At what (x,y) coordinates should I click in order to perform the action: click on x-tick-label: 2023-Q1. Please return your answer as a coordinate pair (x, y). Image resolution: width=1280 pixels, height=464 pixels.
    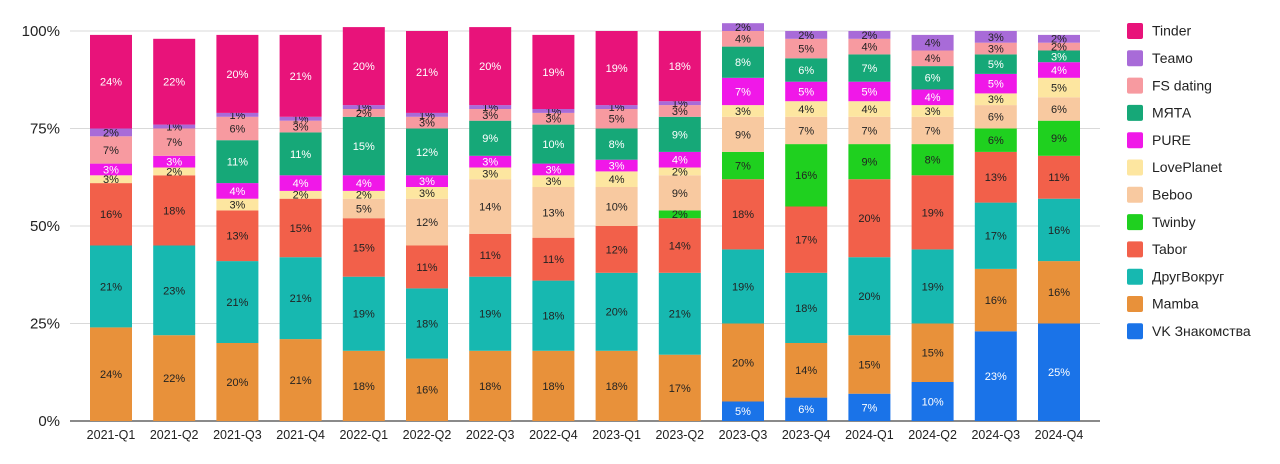
    Looking at the image, I should click on (616, 435).